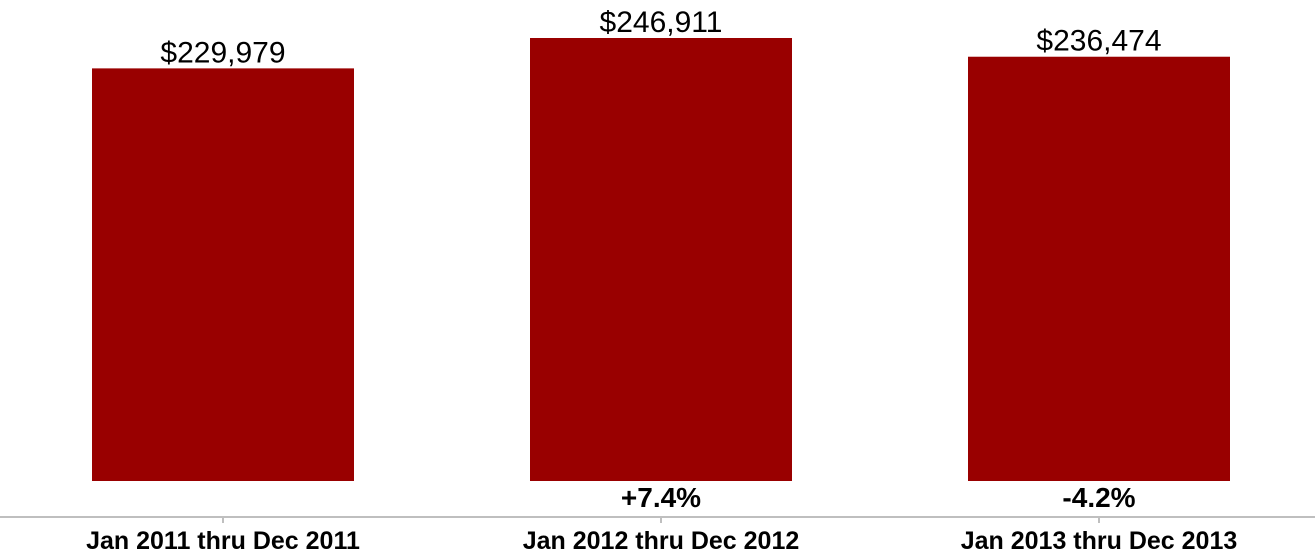  What do you see at coordinates (1098, 41) in the screenshot?
I see `value-label-3: $236,474` at bounding box center [1098, 41].